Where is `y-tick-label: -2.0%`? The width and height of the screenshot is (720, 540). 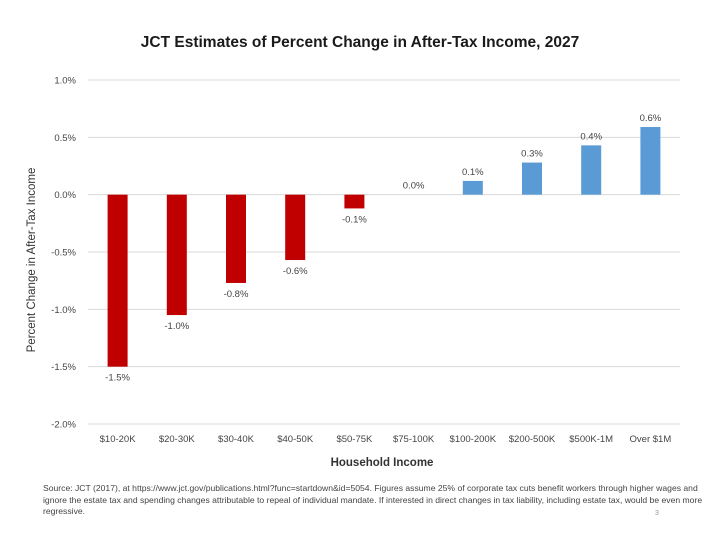 y-tick-label: -2.0% is located at coordinates (63, 425).